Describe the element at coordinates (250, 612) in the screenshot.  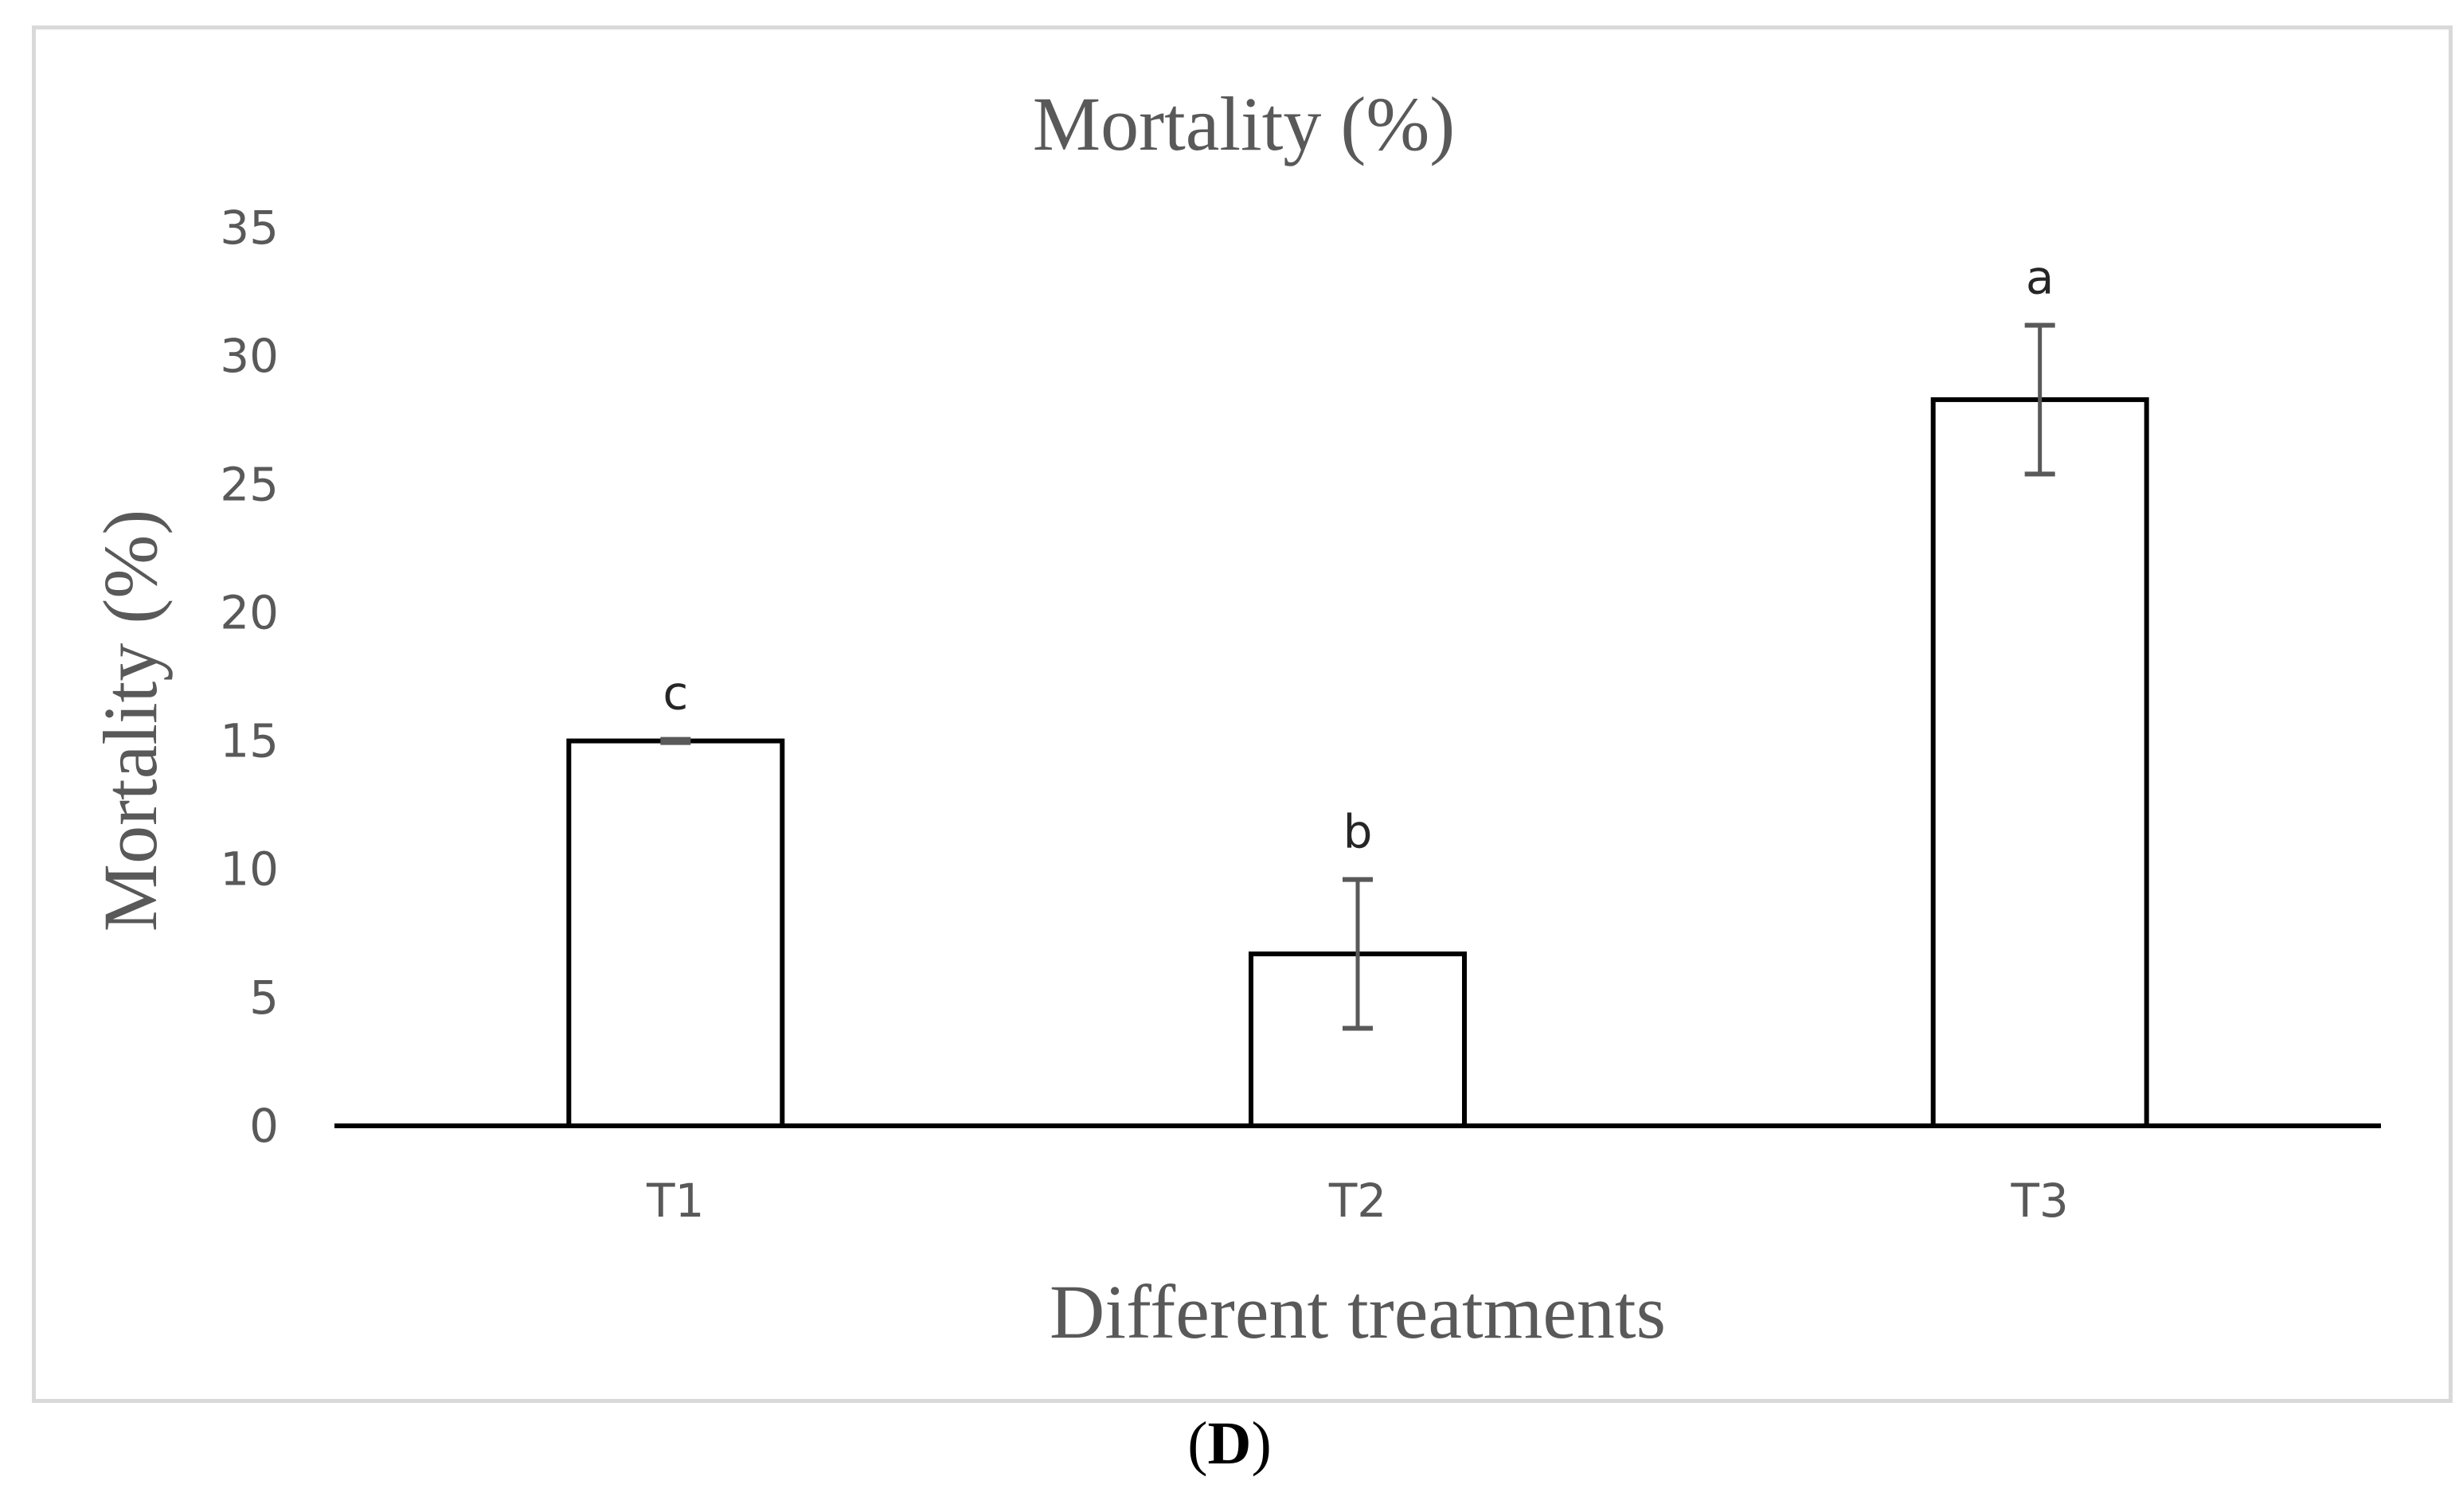
I see `y-tick-label: 20` at that location.